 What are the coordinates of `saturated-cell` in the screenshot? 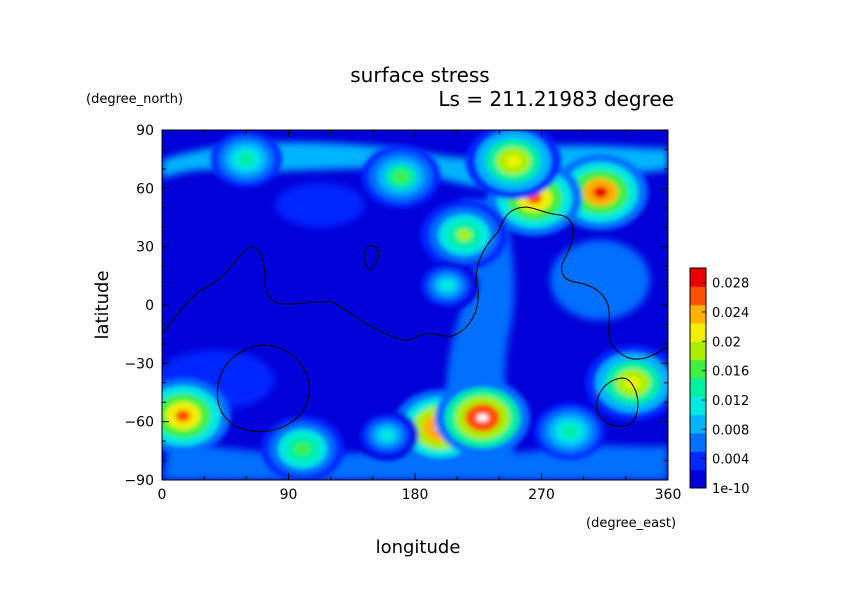 It's located at (482, 417).